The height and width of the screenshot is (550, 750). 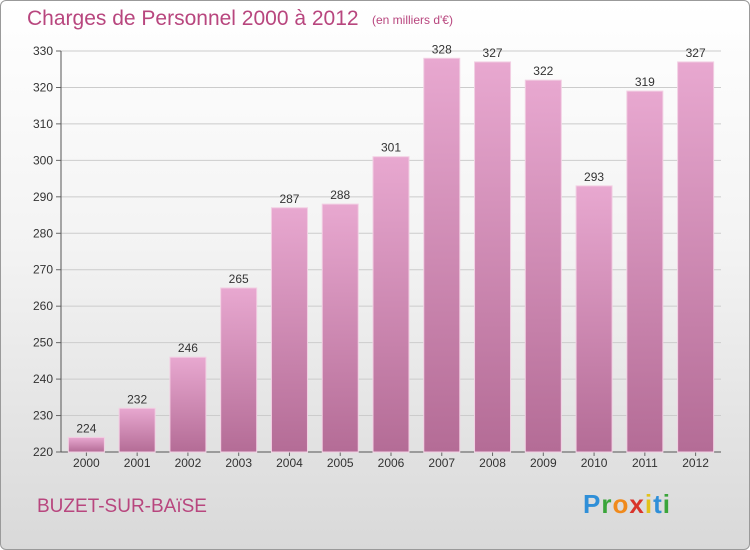 I want to click on data-label: 232, so click(x=137, y=399).